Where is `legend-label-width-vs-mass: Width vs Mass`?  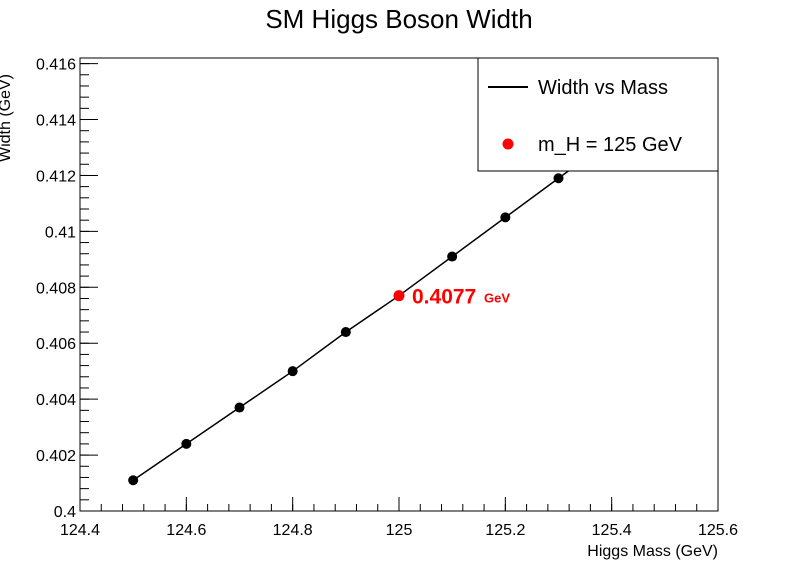
legend-label-width-vs-mass: Width vs Mass is located at coordinates (603, 88).